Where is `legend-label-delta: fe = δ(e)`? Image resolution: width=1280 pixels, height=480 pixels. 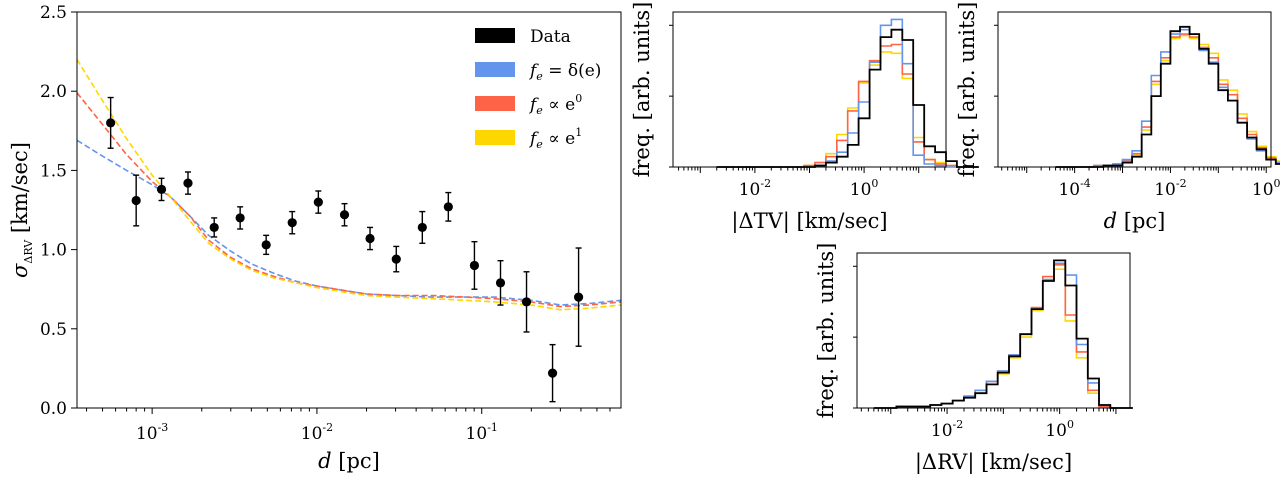
legend-label-delta: fe = δ(e) is located at coordinates (564, 72).